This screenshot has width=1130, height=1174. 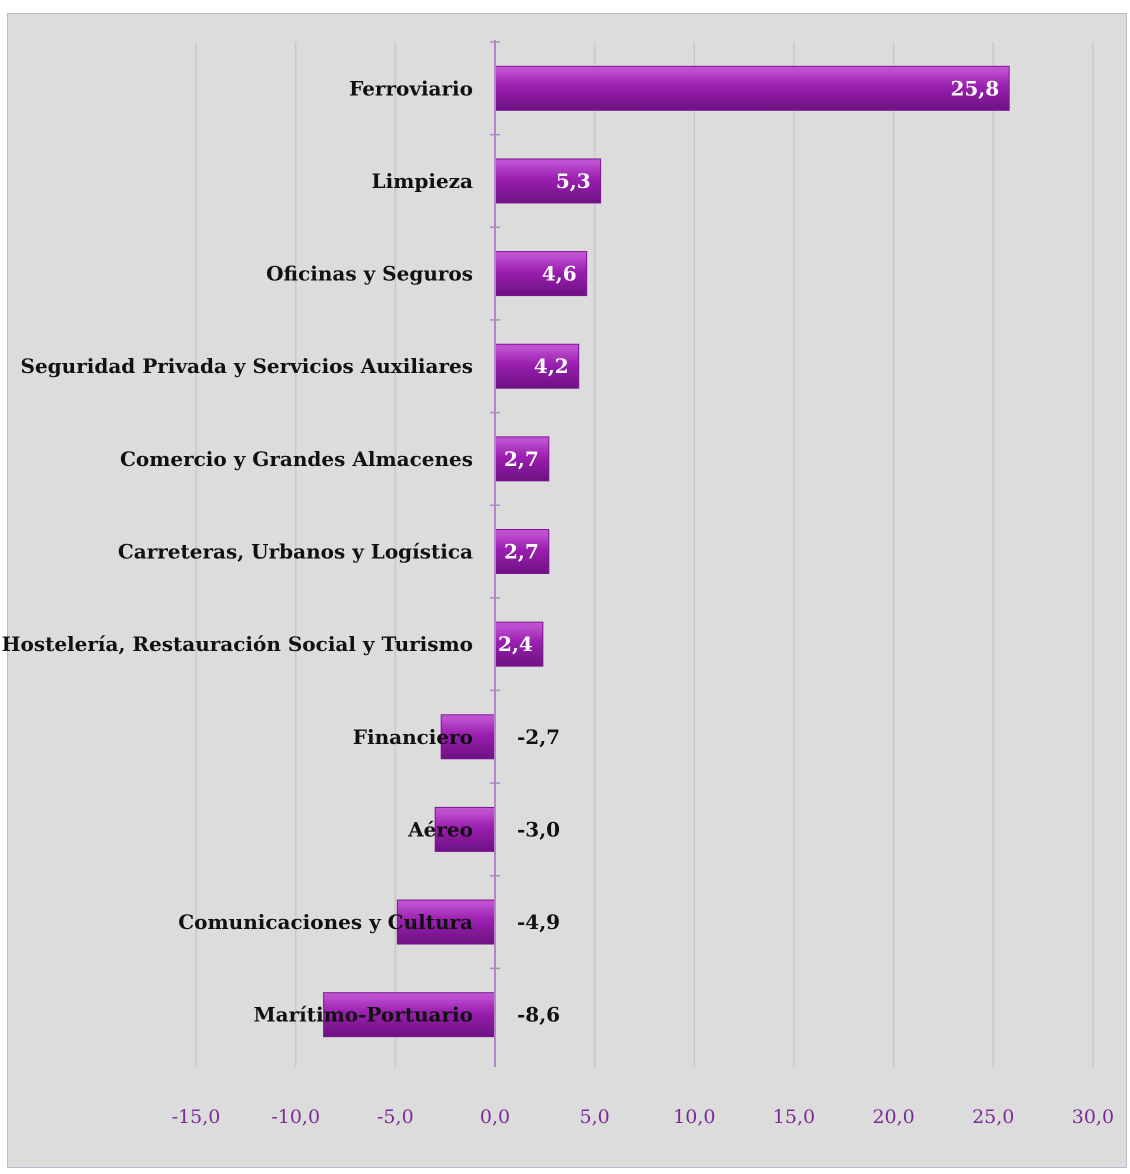 What do you see at coordinates (422, 181) in the screenshot?
I see `category-label: Limpieza` at bounding box center [422, 181].